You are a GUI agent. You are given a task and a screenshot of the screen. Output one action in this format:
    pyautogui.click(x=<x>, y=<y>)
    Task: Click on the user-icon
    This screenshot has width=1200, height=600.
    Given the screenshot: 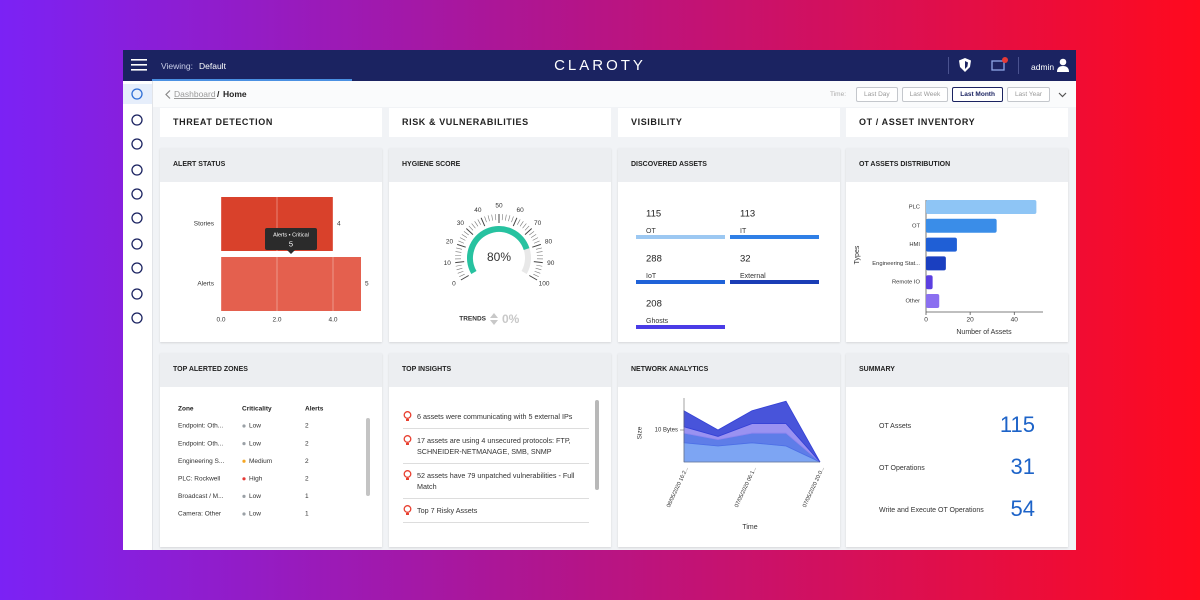 What is the action you would take?
    pyautogui.click(x=1063, y=65)
    